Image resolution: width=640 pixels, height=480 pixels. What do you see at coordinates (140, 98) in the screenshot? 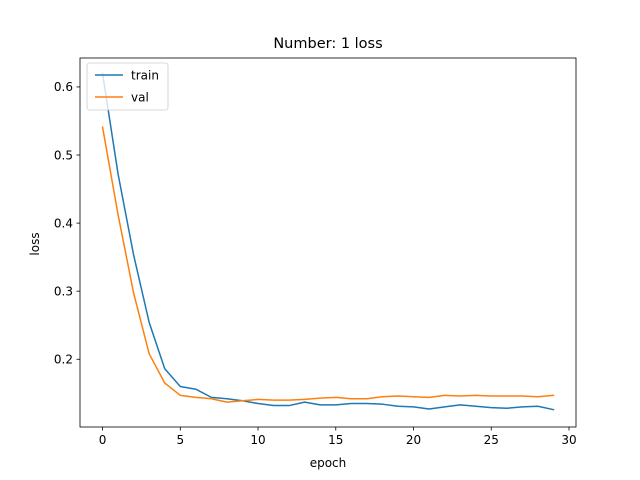
I see `legend-label-val: val` at bounding box center [140, 98].